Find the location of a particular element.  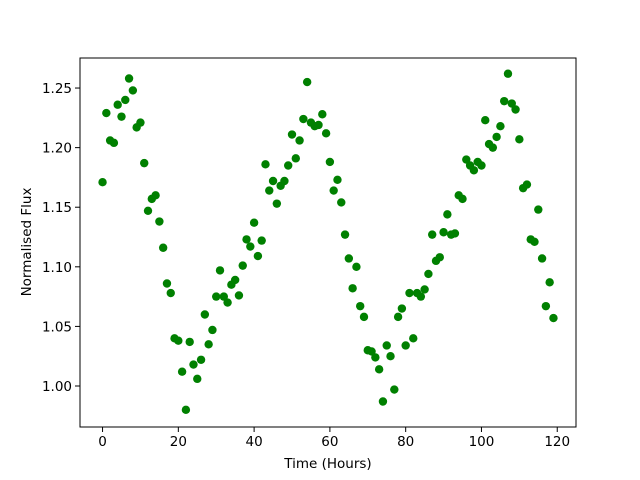

y-tick-label: 1.20 is located at coordinates (57, 149).